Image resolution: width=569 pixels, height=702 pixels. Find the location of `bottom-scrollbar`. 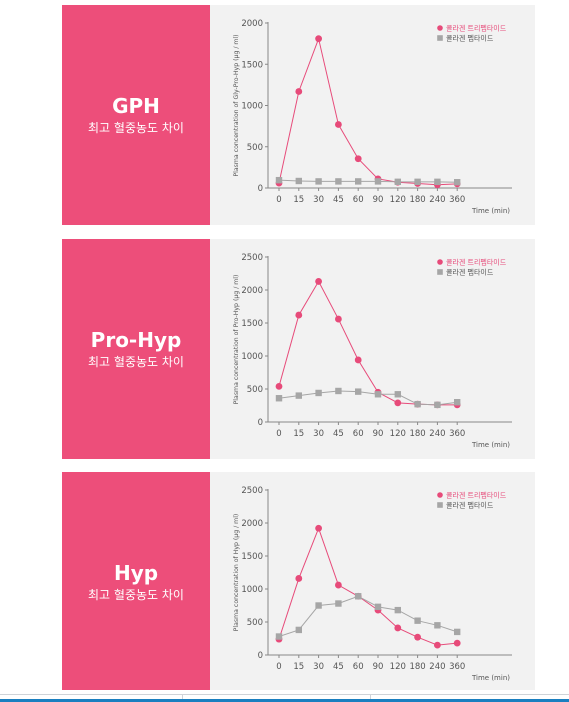

bottom-scrollbar is located at coordinates (284, 696).